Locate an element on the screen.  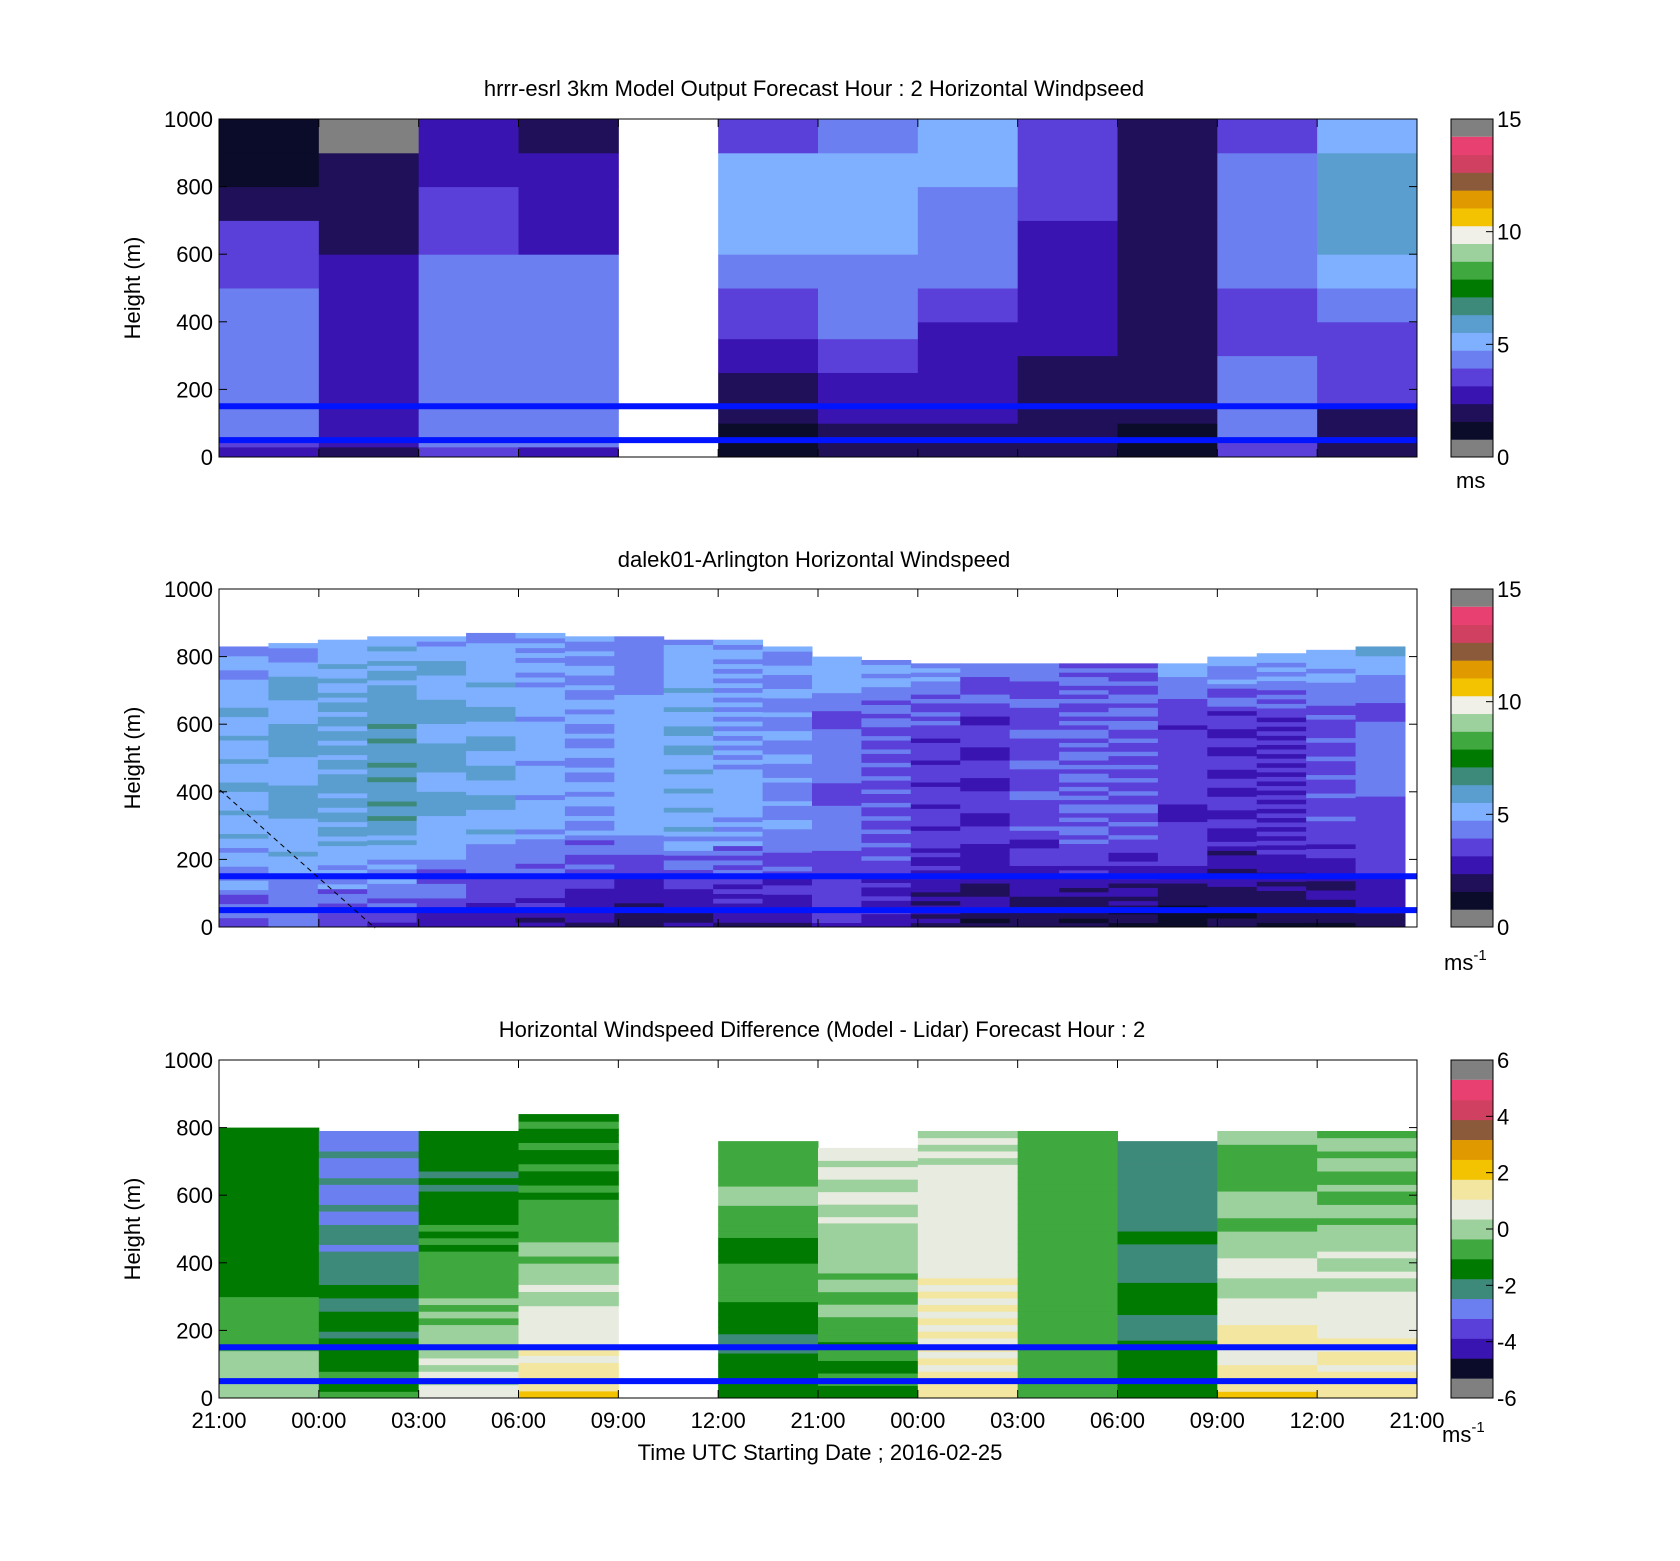
colorbar-unit: ms-1 is located at coordinates (1465, 961).